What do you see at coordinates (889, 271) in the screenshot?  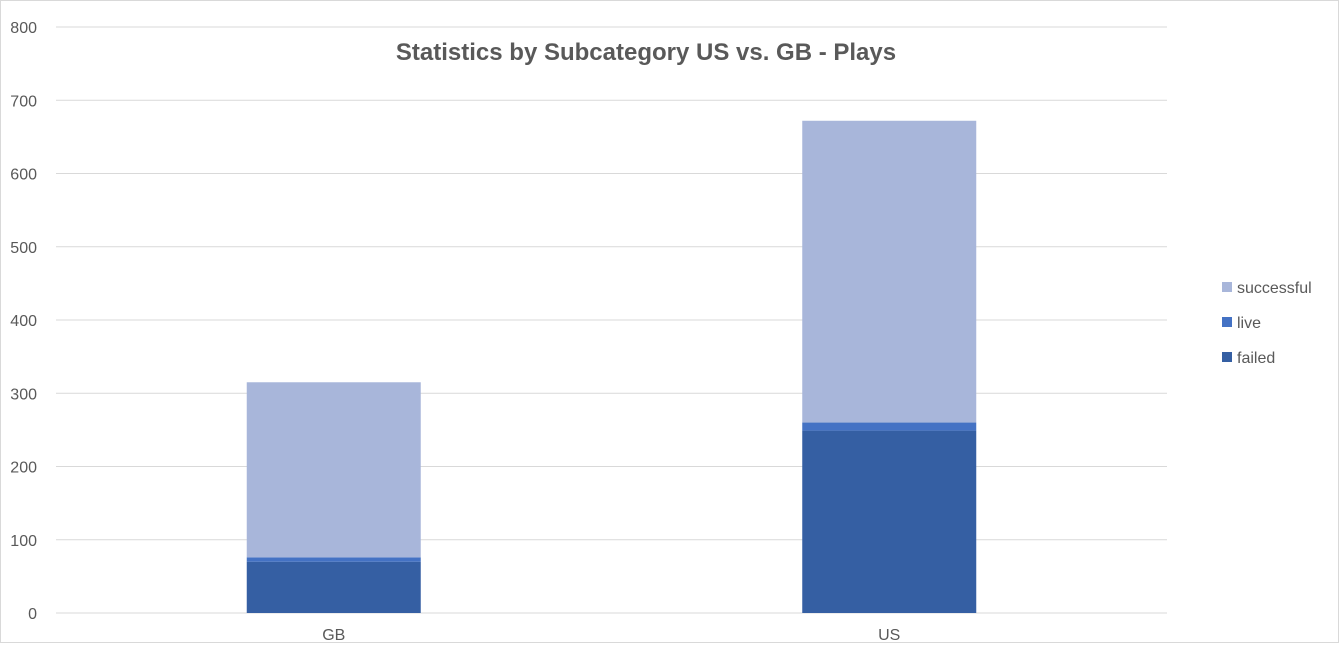 I see `bar-successful-us` at bounding box center [889, 271].